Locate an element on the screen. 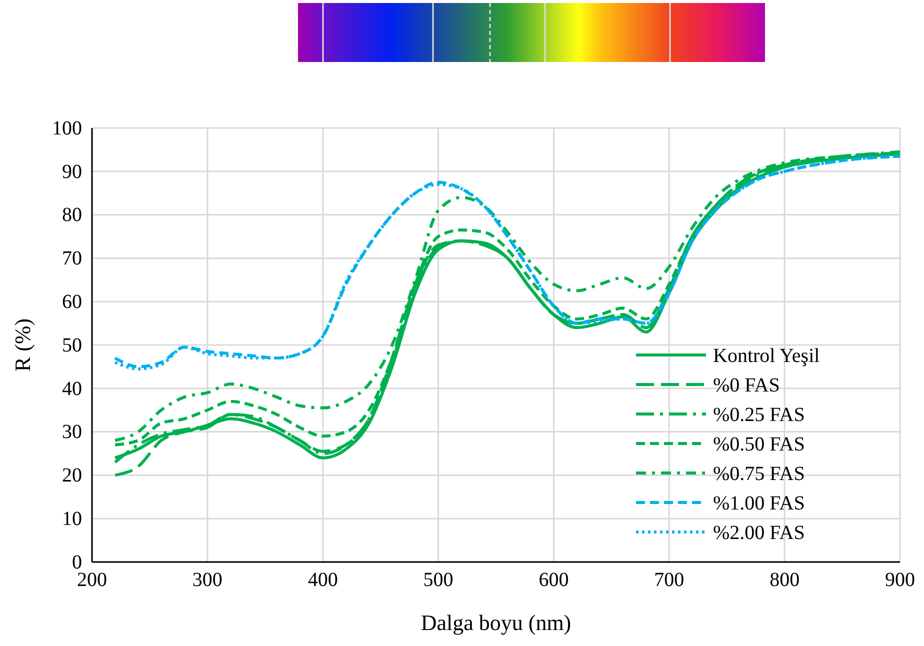 This screenshot has width=924, height=646. legend-label: %2.00 FAS is located at coordinates (759, 533).